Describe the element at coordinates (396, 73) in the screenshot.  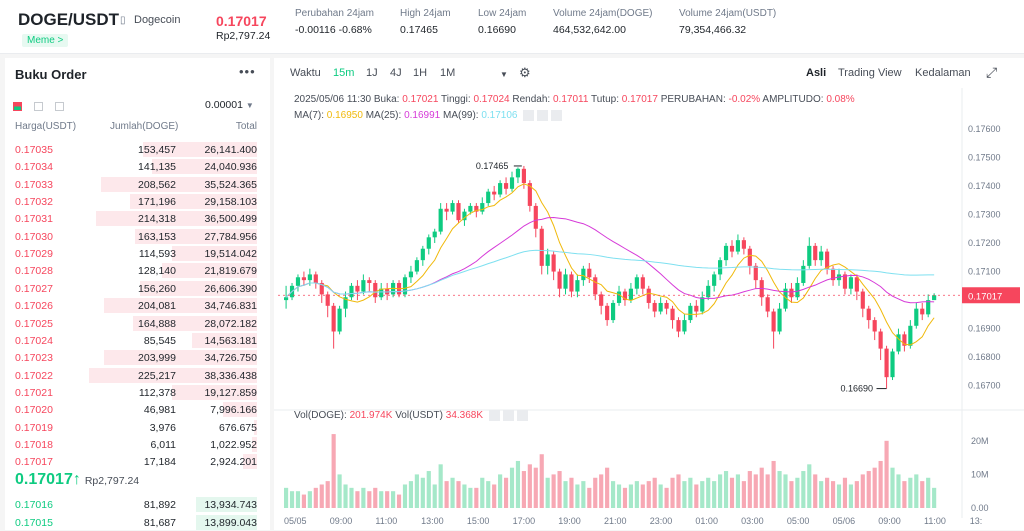
I see `interval-4J: 4J` at that location.